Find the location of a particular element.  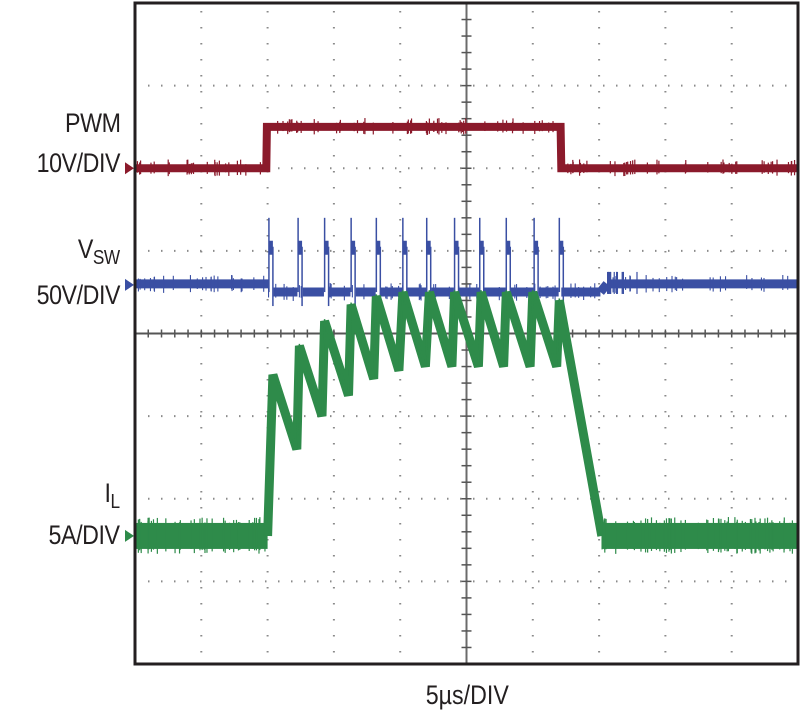

pwm-label: PWM is located at coordinates (92, 123).